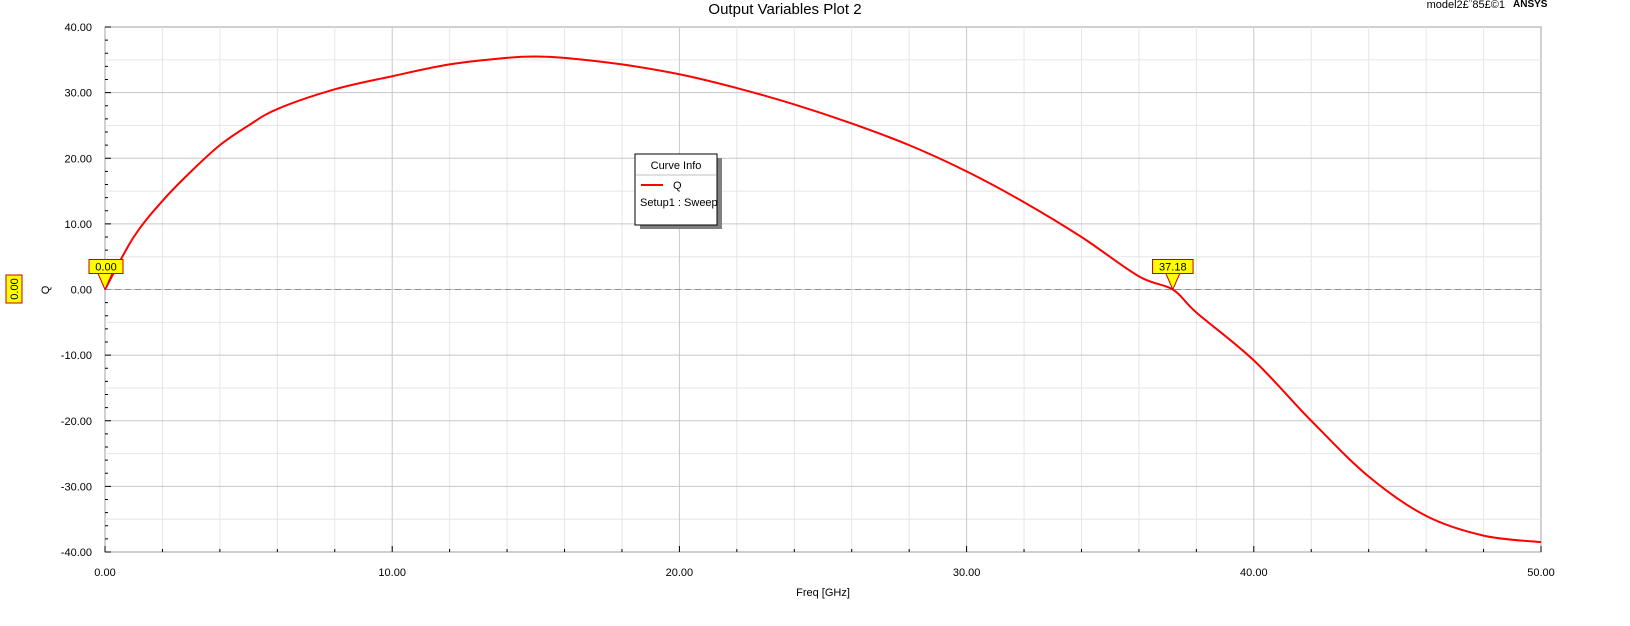  I want to click on y-cursor-tag-label: 0.00, so click(15, 288).